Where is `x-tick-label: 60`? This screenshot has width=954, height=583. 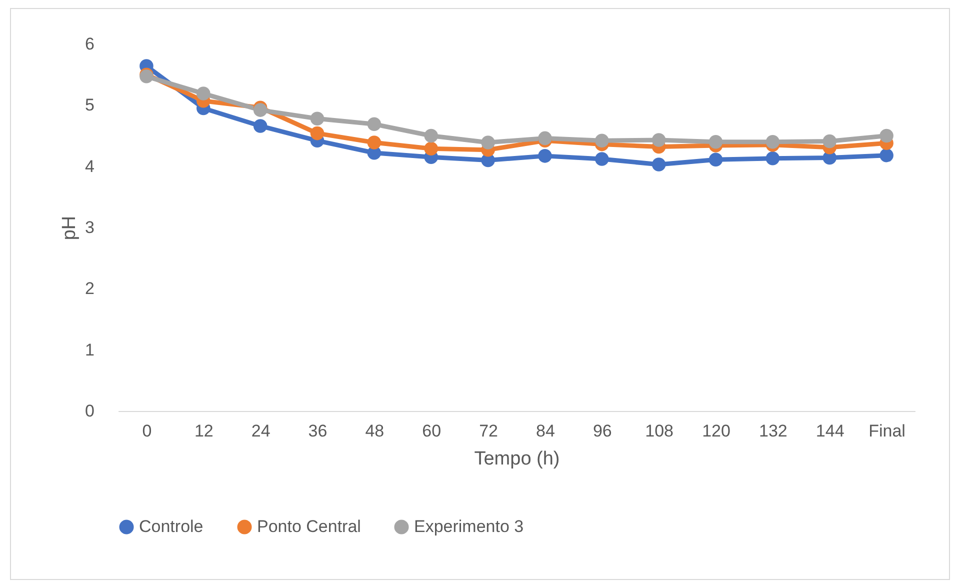 x-tick-label: 60 is located at coordinates (432, 431).